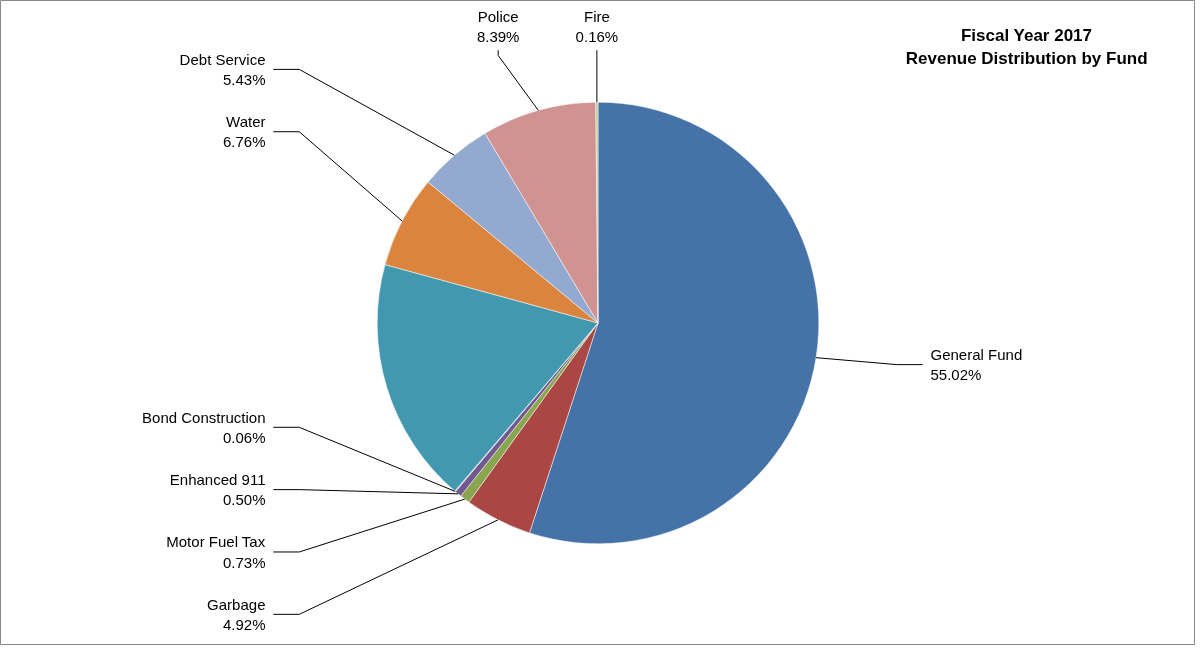  Describe the element at coordinates (976, 354) in the screenshot. I see `slice-label: General Fund` at that location.